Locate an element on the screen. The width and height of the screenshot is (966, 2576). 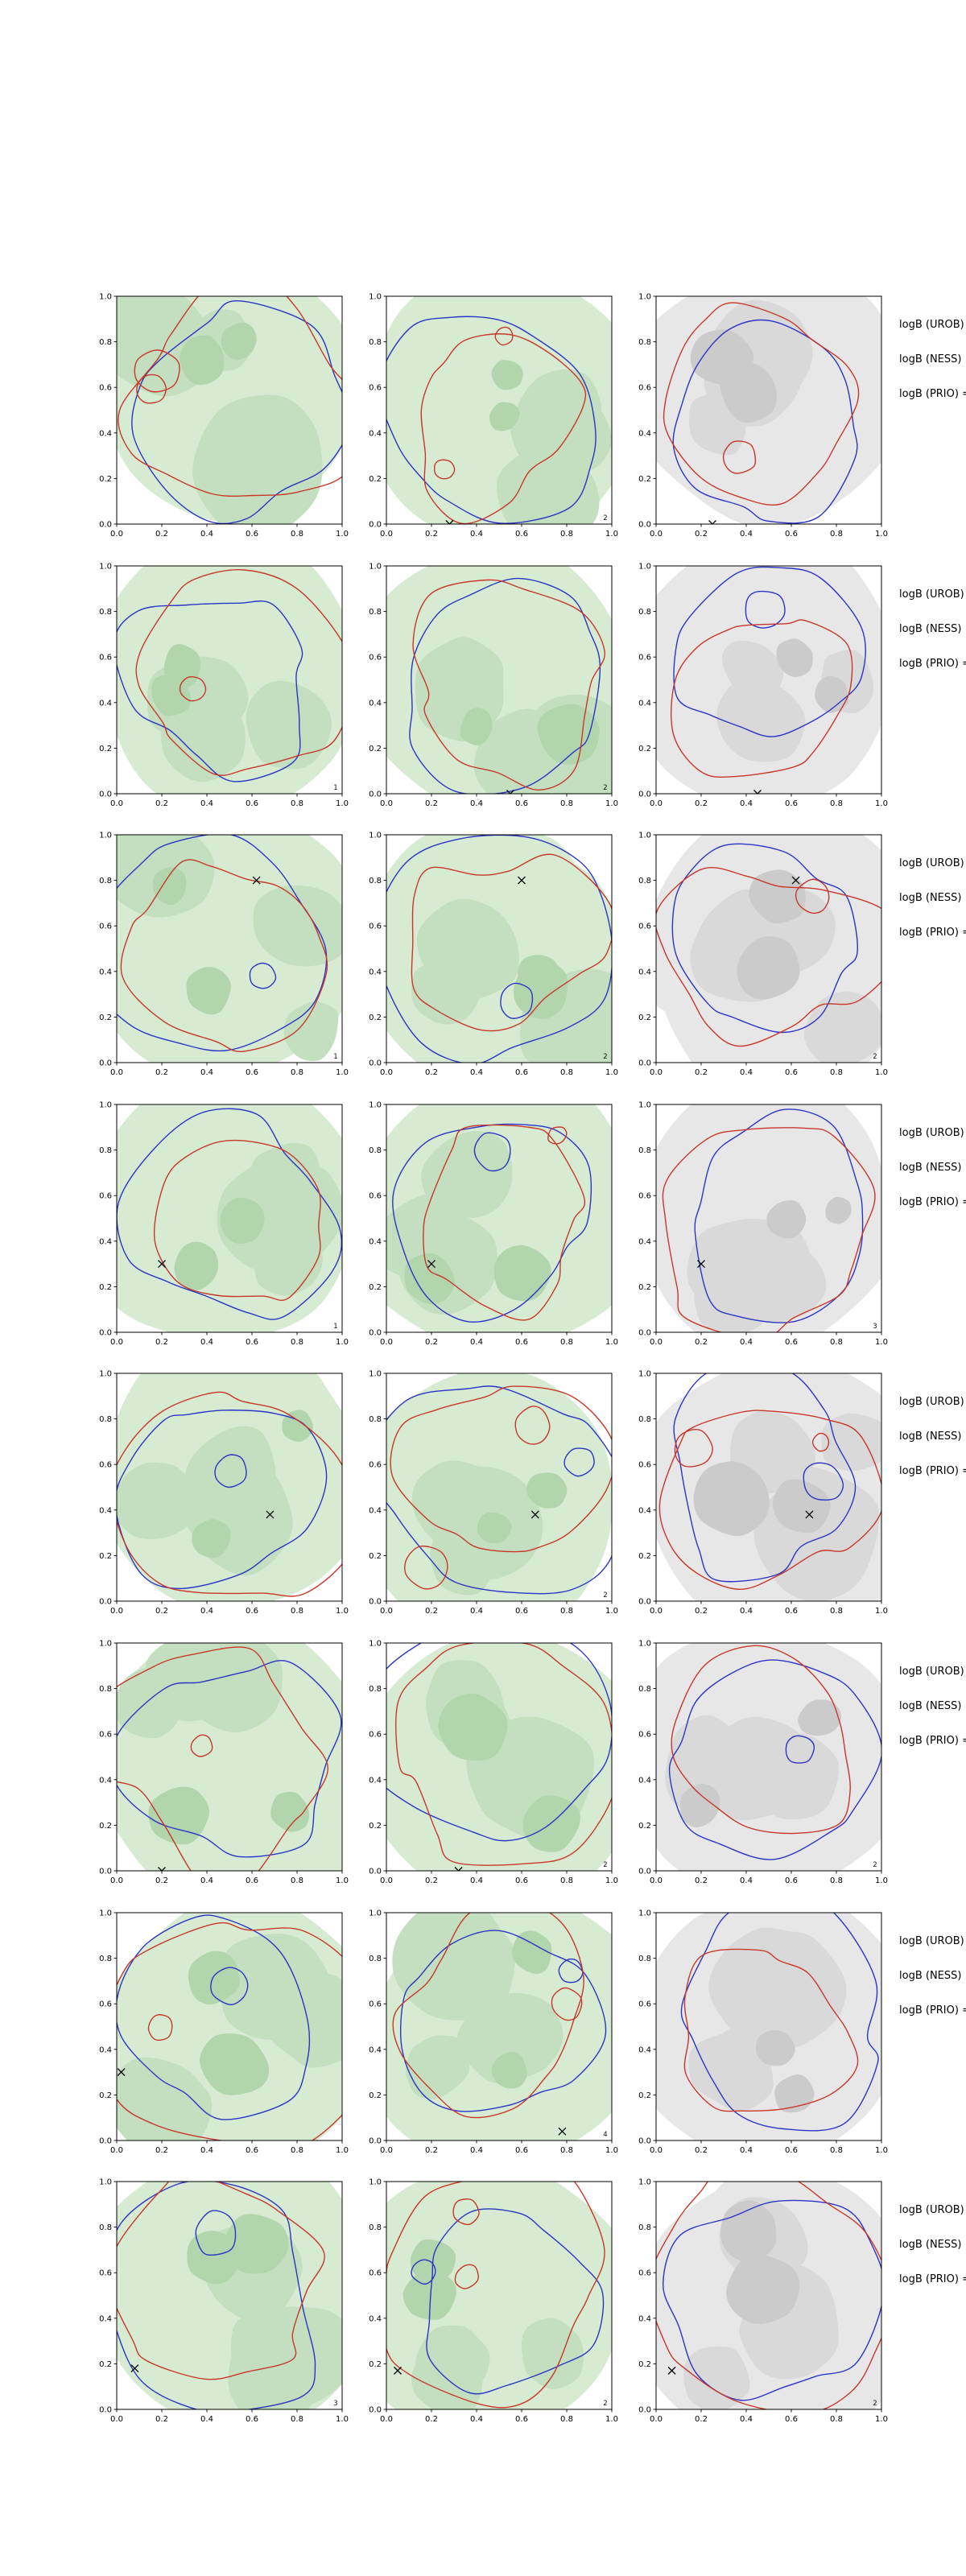
plot-svg: 2 0.0 0.2 0.4 0.6 0.8 1.0 0.0 0.2 0.4 0.6 0.8 1.0 is located at coordinates (763, 1763).